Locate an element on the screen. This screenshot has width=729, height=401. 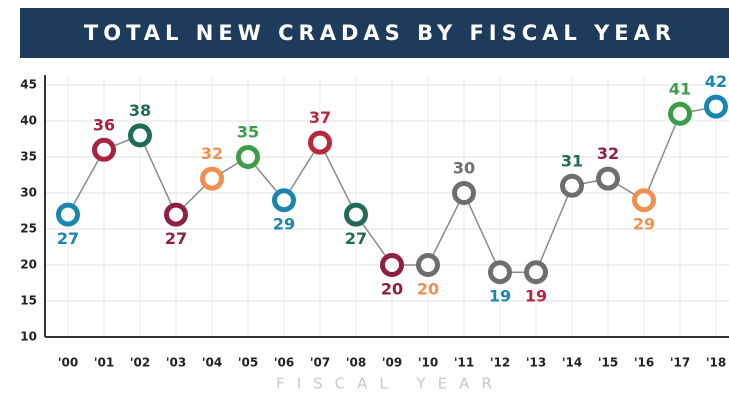
x-tick-label: '02 is located at coordinates (140, 363).